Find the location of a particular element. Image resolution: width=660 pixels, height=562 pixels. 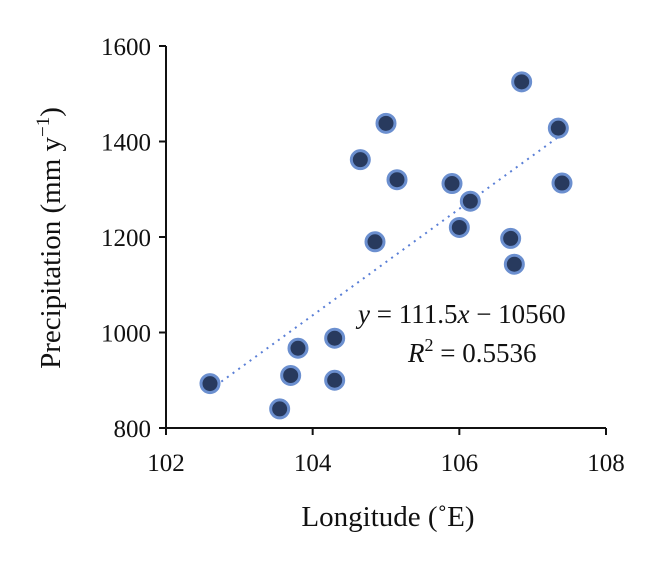

y-tick-label: 800 is located at coordinates (133, 429).